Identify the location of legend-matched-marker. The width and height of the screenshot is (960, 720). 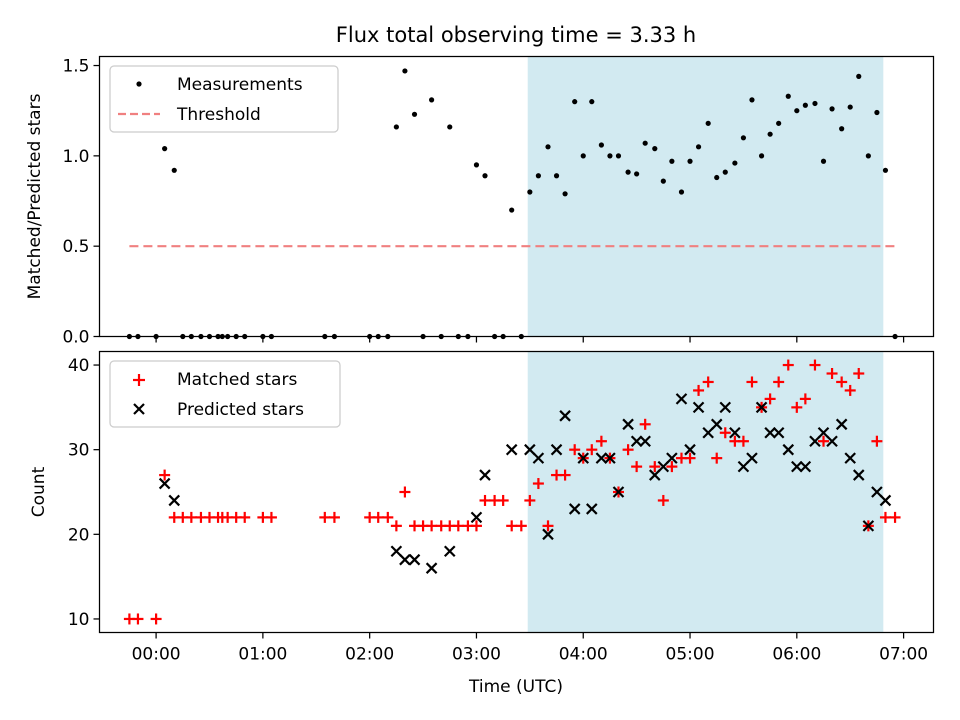
(139, 380).